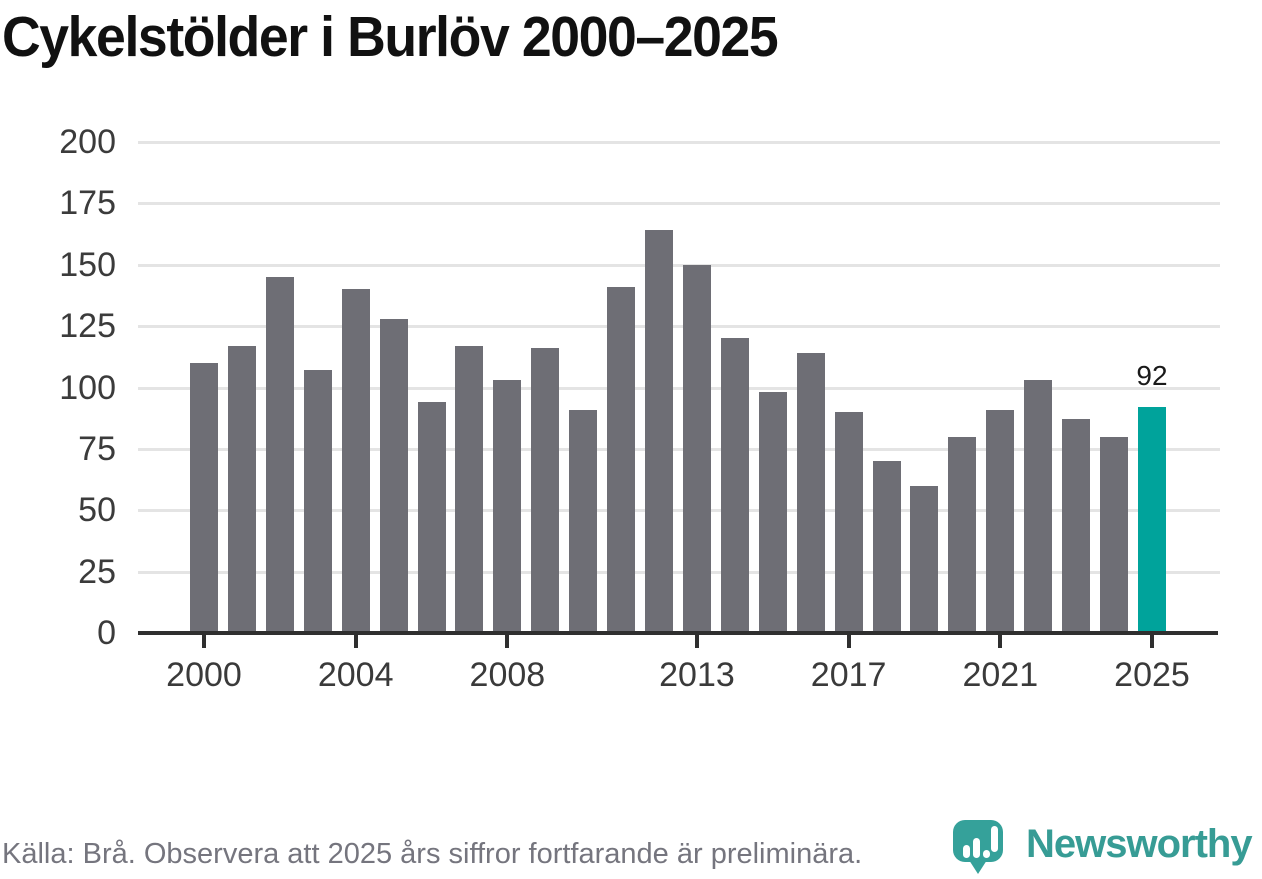 The width and height of the screenshot is (1262, 879). I want to click on bar-2005, so click(393, 475).